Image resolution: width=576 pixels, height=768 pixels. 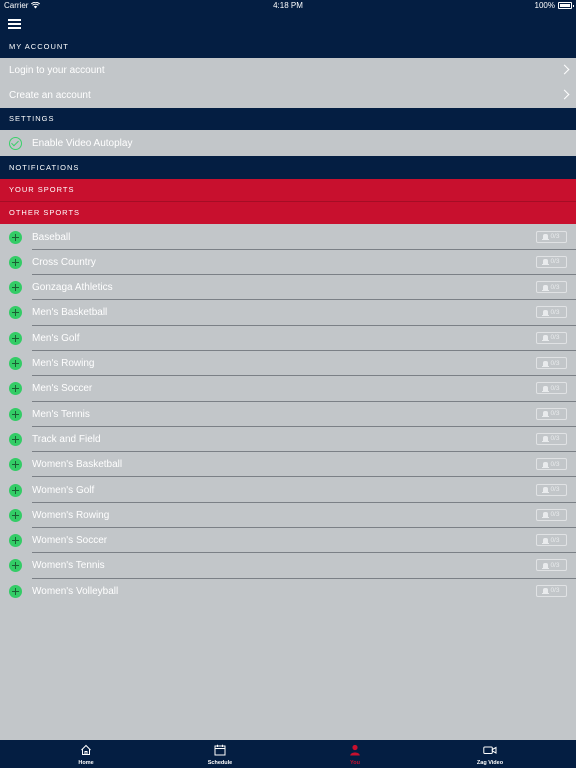 What do you see at coordinates (220, 754) in the screenshot?
I see `tab-schedule: Schedule` at bounding box center [220, 754].